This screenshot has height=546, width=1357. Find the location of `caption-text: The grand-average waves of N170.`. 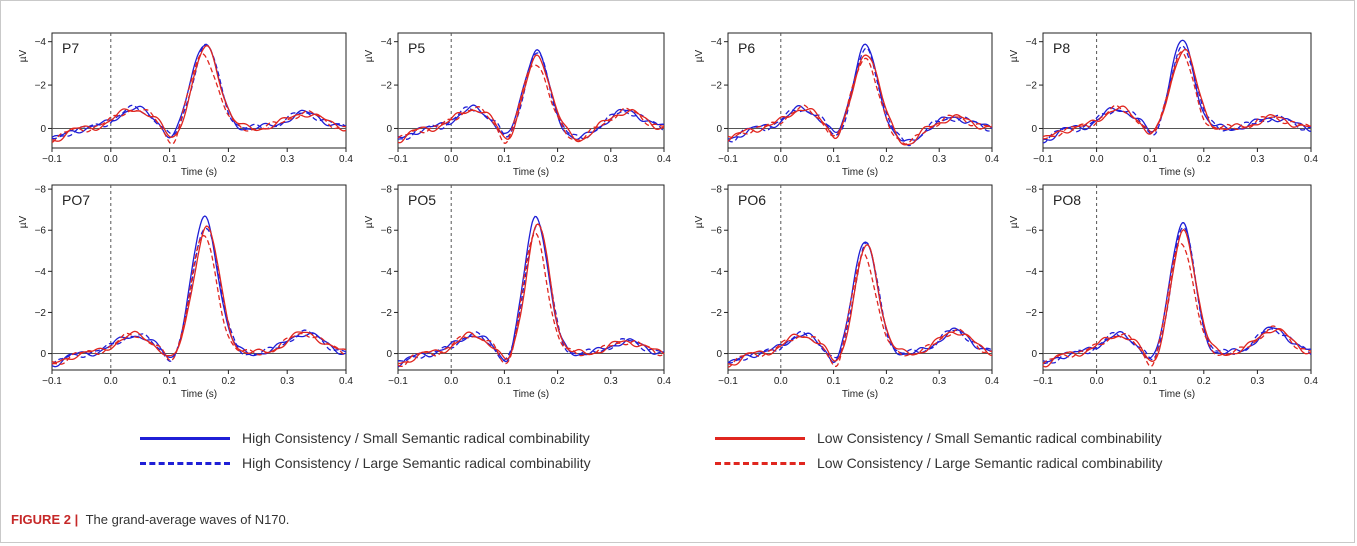

caption-text: The grand-average waves of N170. is located at coordinates (187, 519).